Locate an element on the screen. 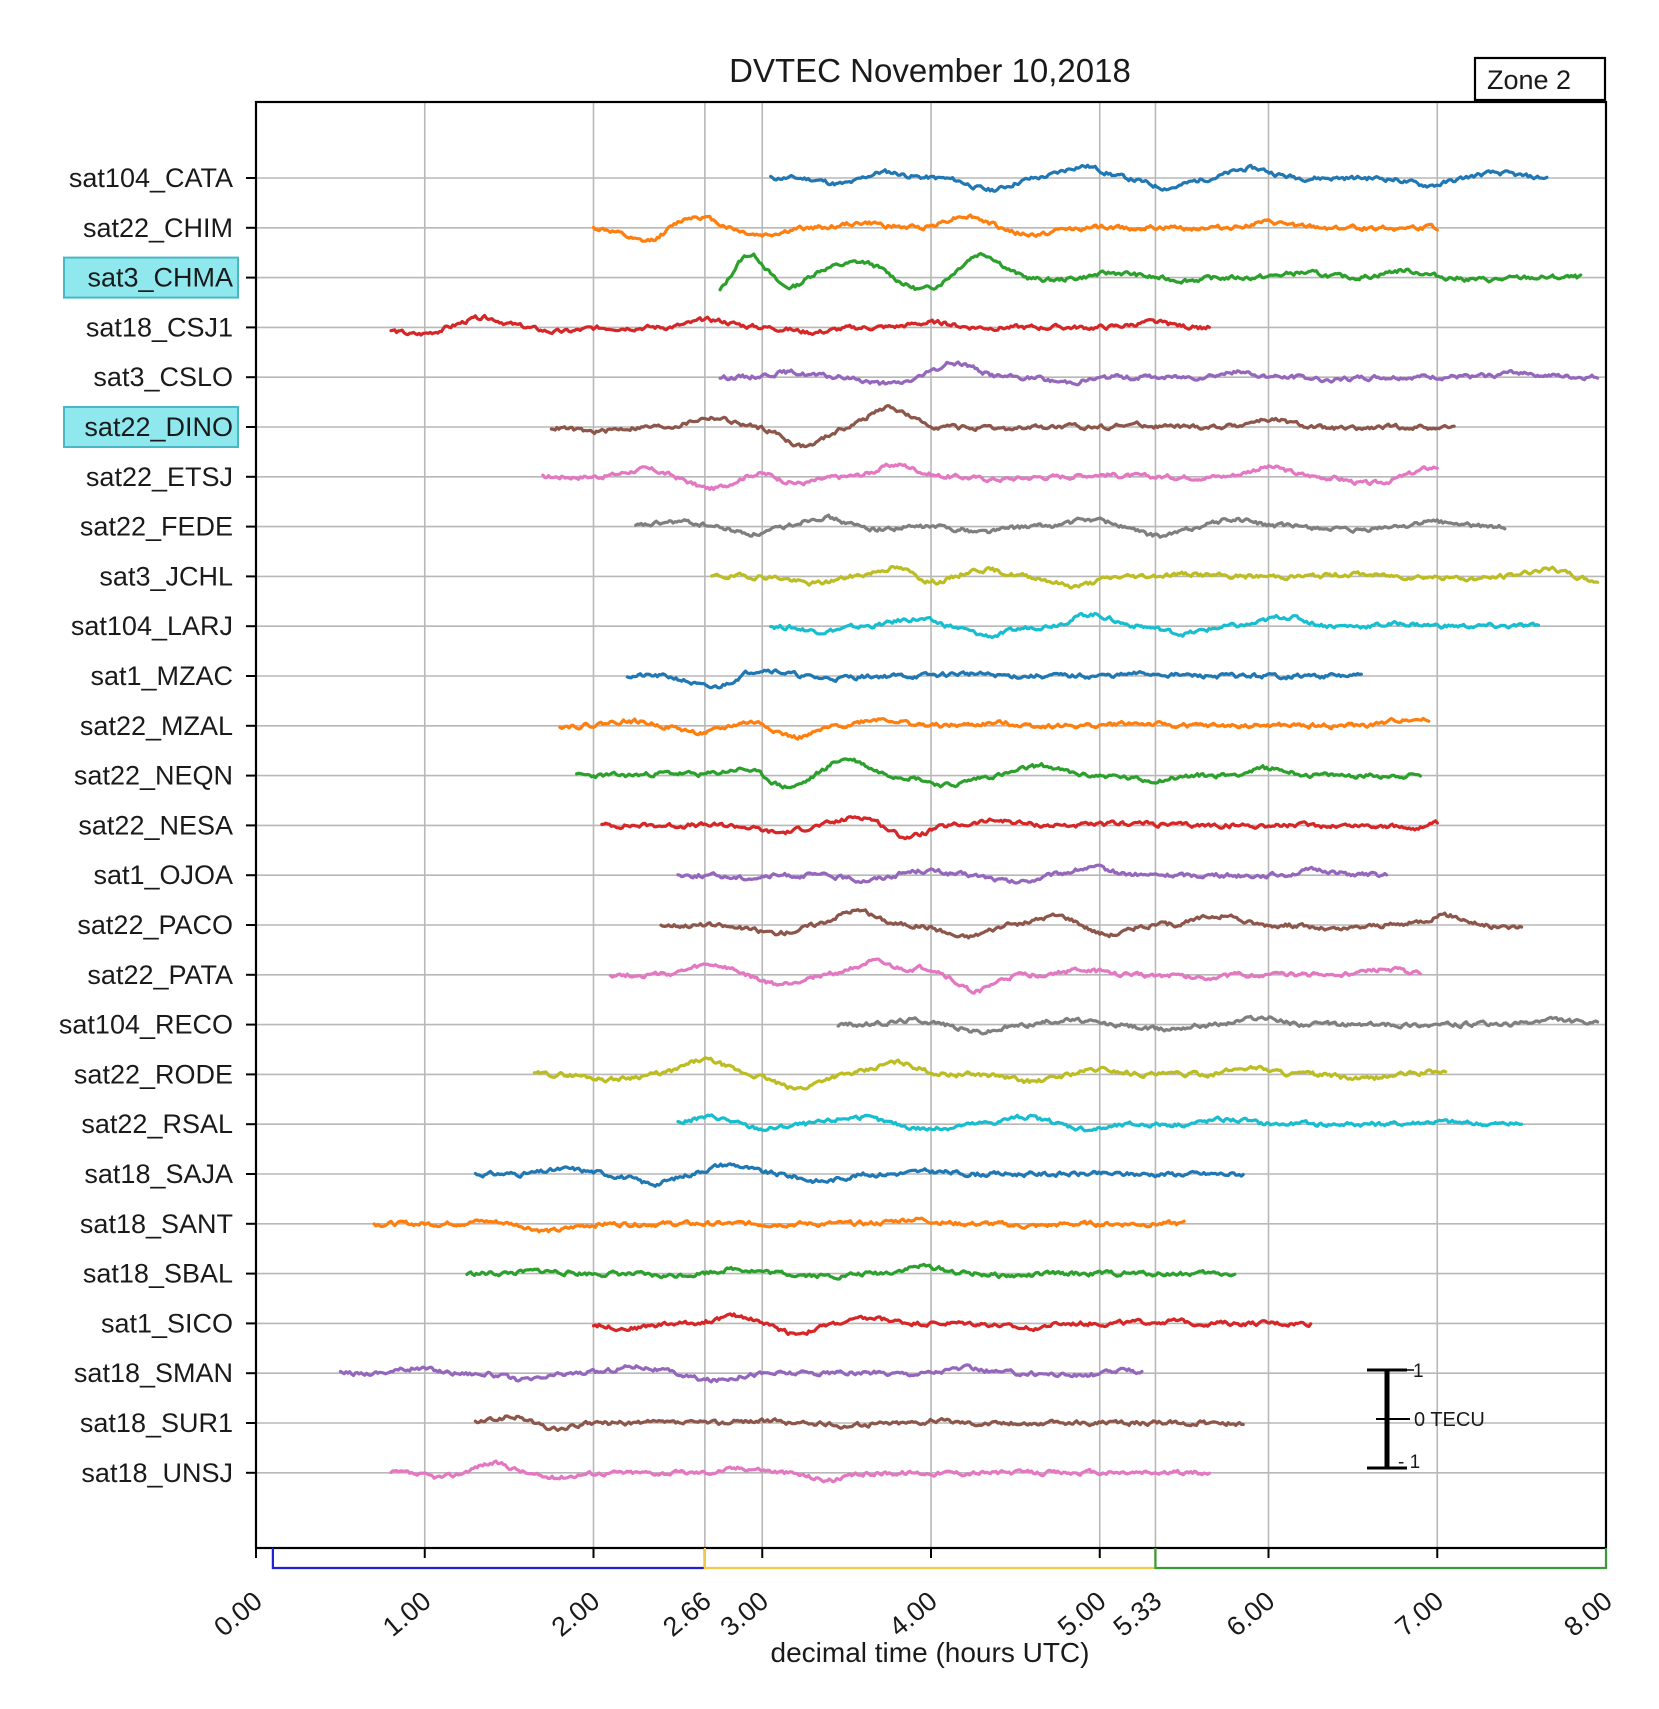  y-tick-label: sat22_MZAL is located at coordinates (156, 726).